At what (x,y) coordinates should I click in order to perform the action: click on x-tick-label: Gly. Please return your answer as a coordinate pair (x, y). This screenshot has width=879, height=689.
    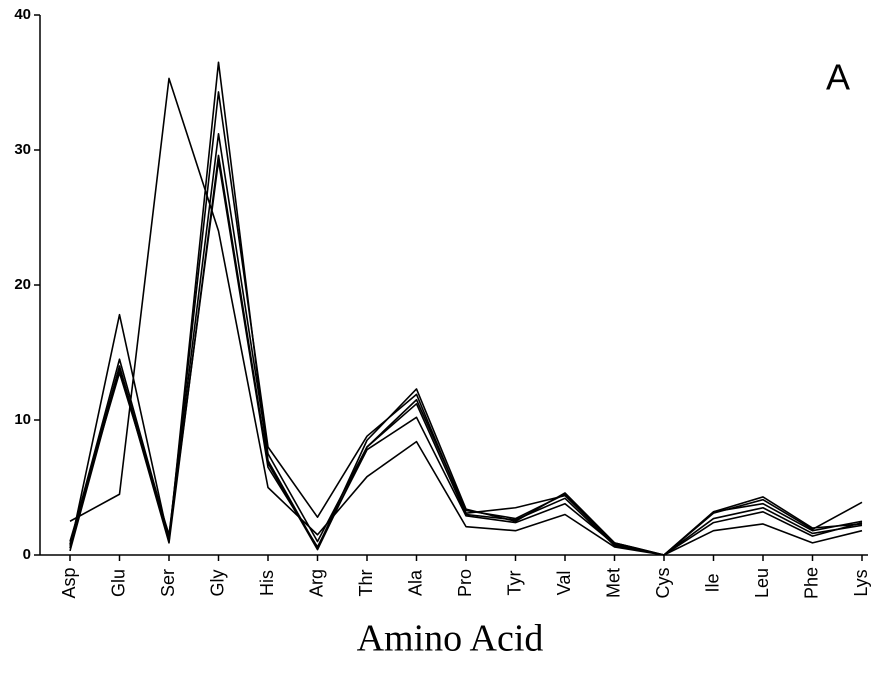
    Looking at the image, I should click on (217, 583).